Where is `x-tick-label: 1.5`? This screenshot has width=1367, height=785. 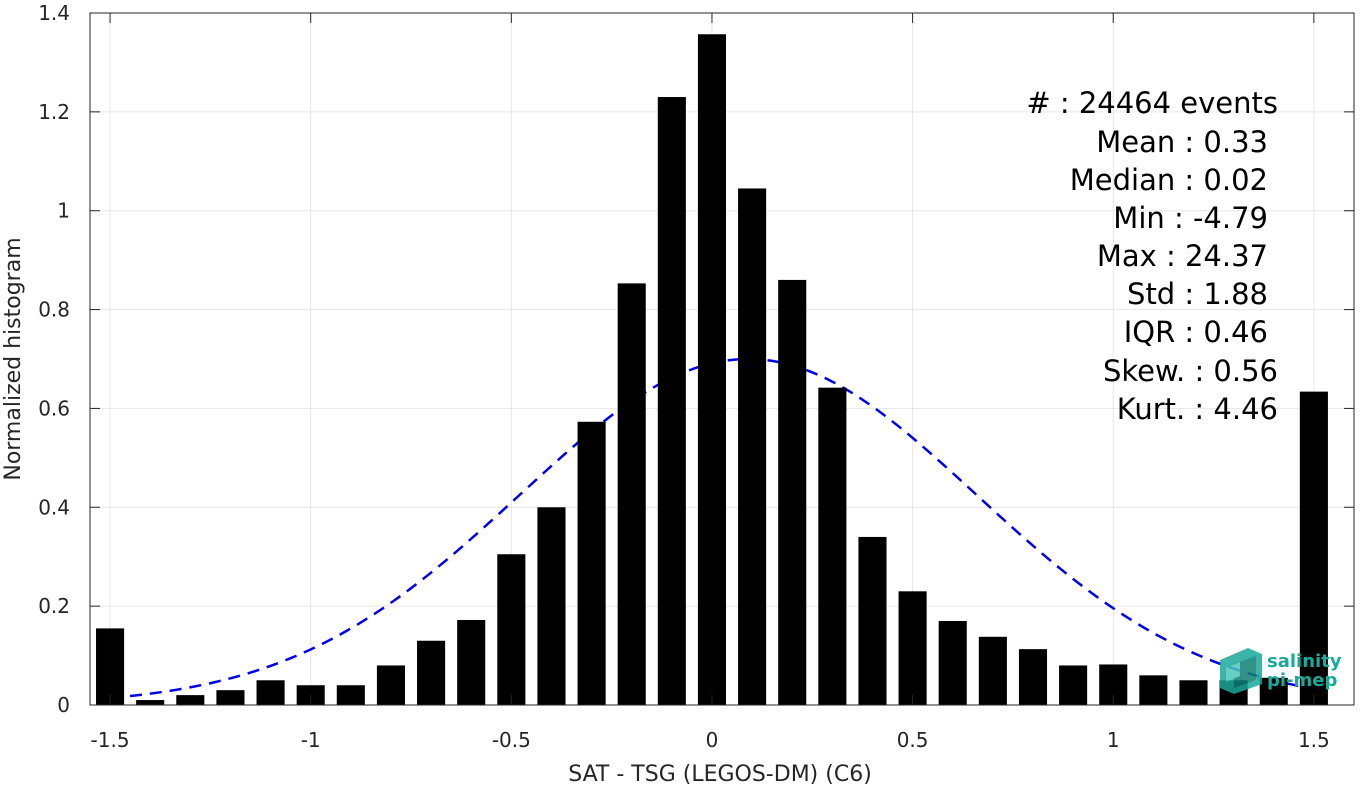 x-tick-label: 1.5 is located at coordinates (1314, 740).